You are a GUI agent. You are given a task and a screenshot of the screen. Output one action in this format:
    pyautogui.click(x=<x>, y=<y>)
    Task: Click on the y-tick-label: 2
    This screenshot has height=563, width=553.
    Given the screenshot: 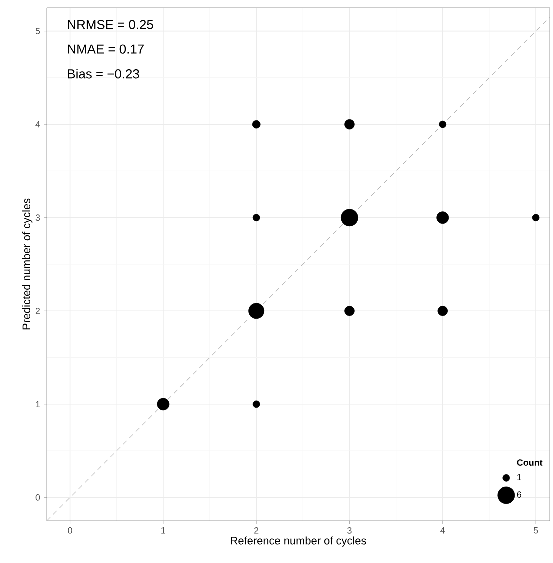 What is the action you would take?
    pyautogui.click(x=38, y=311)
    